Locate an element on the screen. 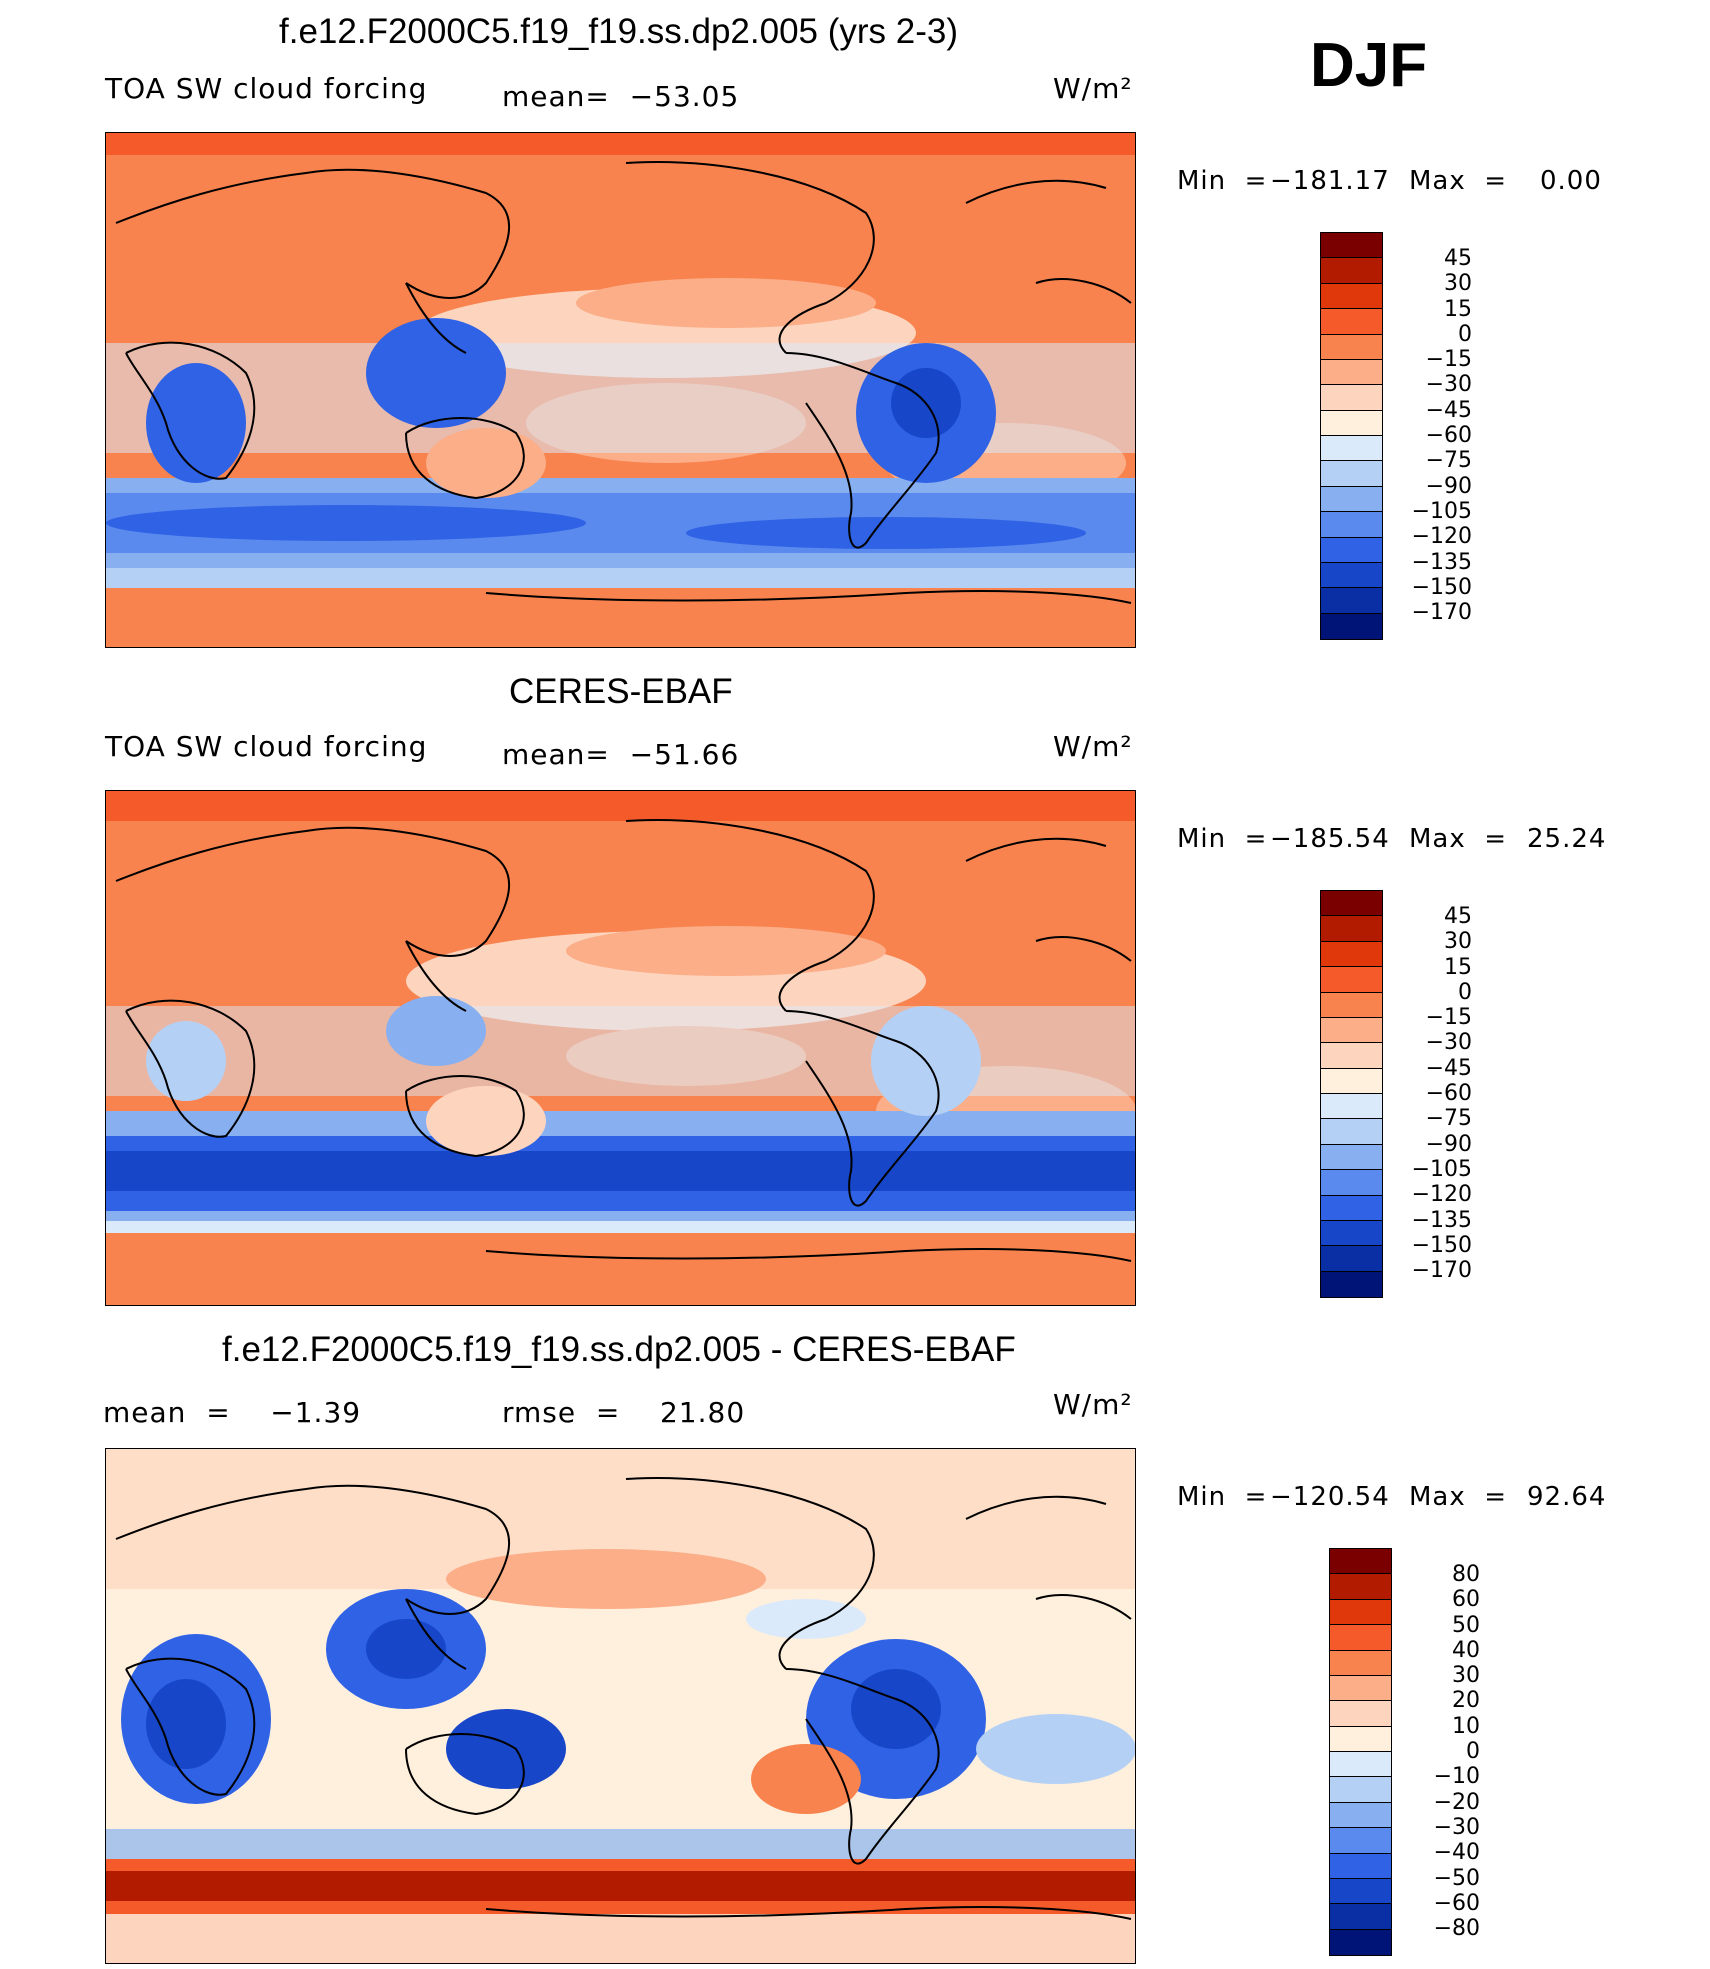 Image resolution: width=1710 pixels, height=1969 pixels. season-label: DJF is located at coordinates (1369, 65).